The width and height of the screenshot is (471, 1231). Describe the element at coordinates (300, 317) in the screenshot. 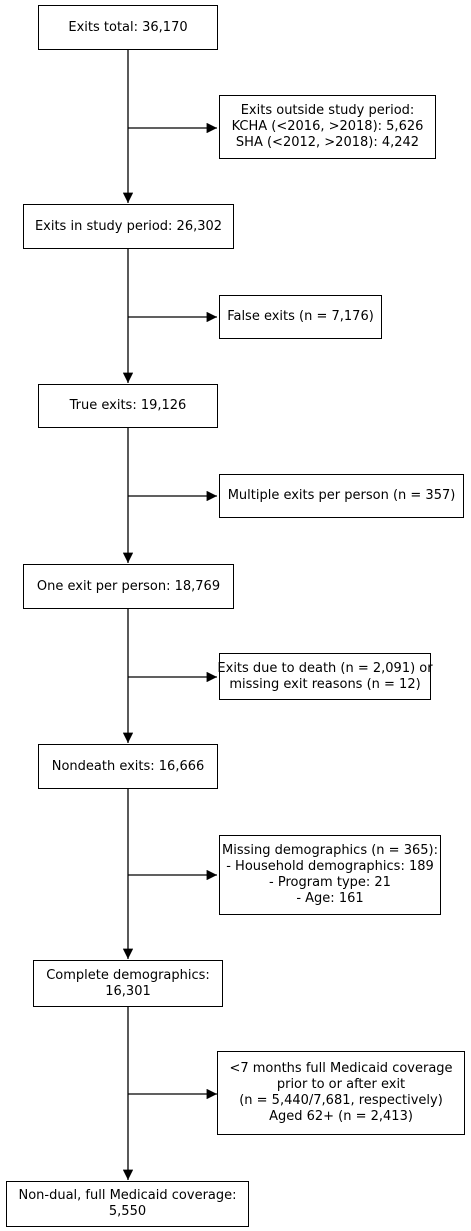

I see `box-false-exits: False exits (n = 7,176)` at that location.